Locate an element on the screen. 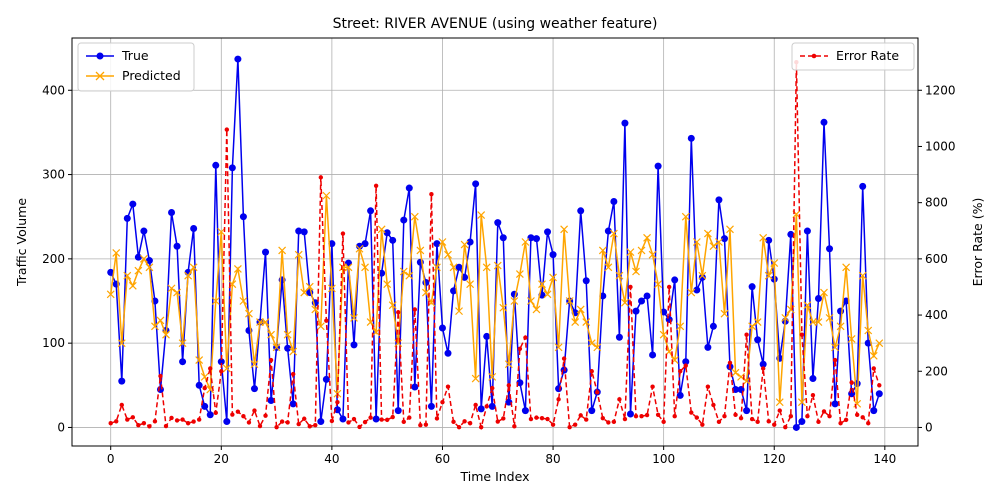 The height and width of the screenshot is (500, 1000). y-axis-title: Traffic Volume is located at coordinates (21, 242).